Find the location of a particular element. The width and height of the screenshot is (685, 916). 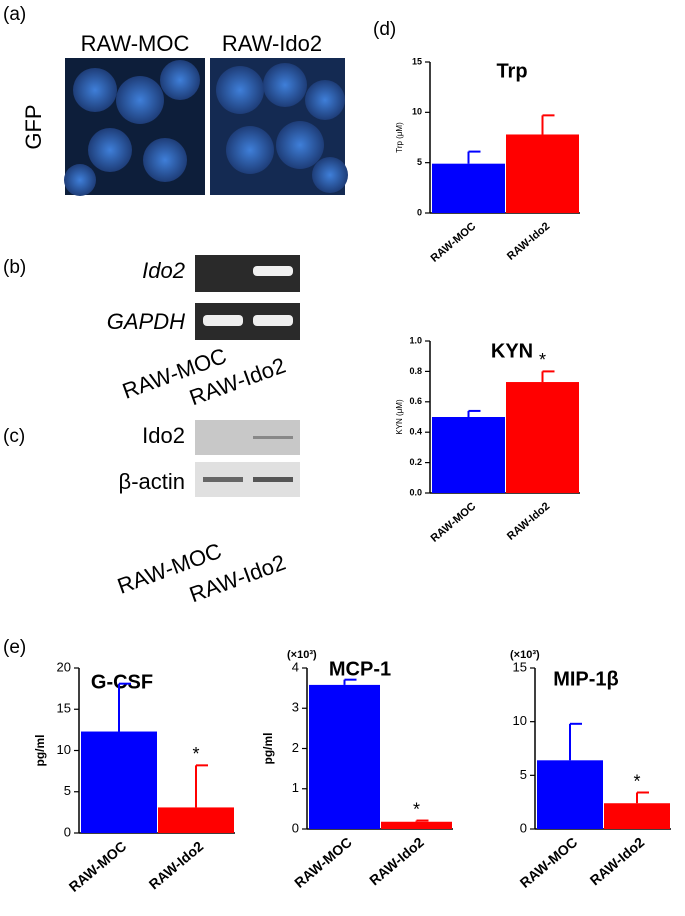

chart-title: MCP-1 is located at coordinates (360, 669).